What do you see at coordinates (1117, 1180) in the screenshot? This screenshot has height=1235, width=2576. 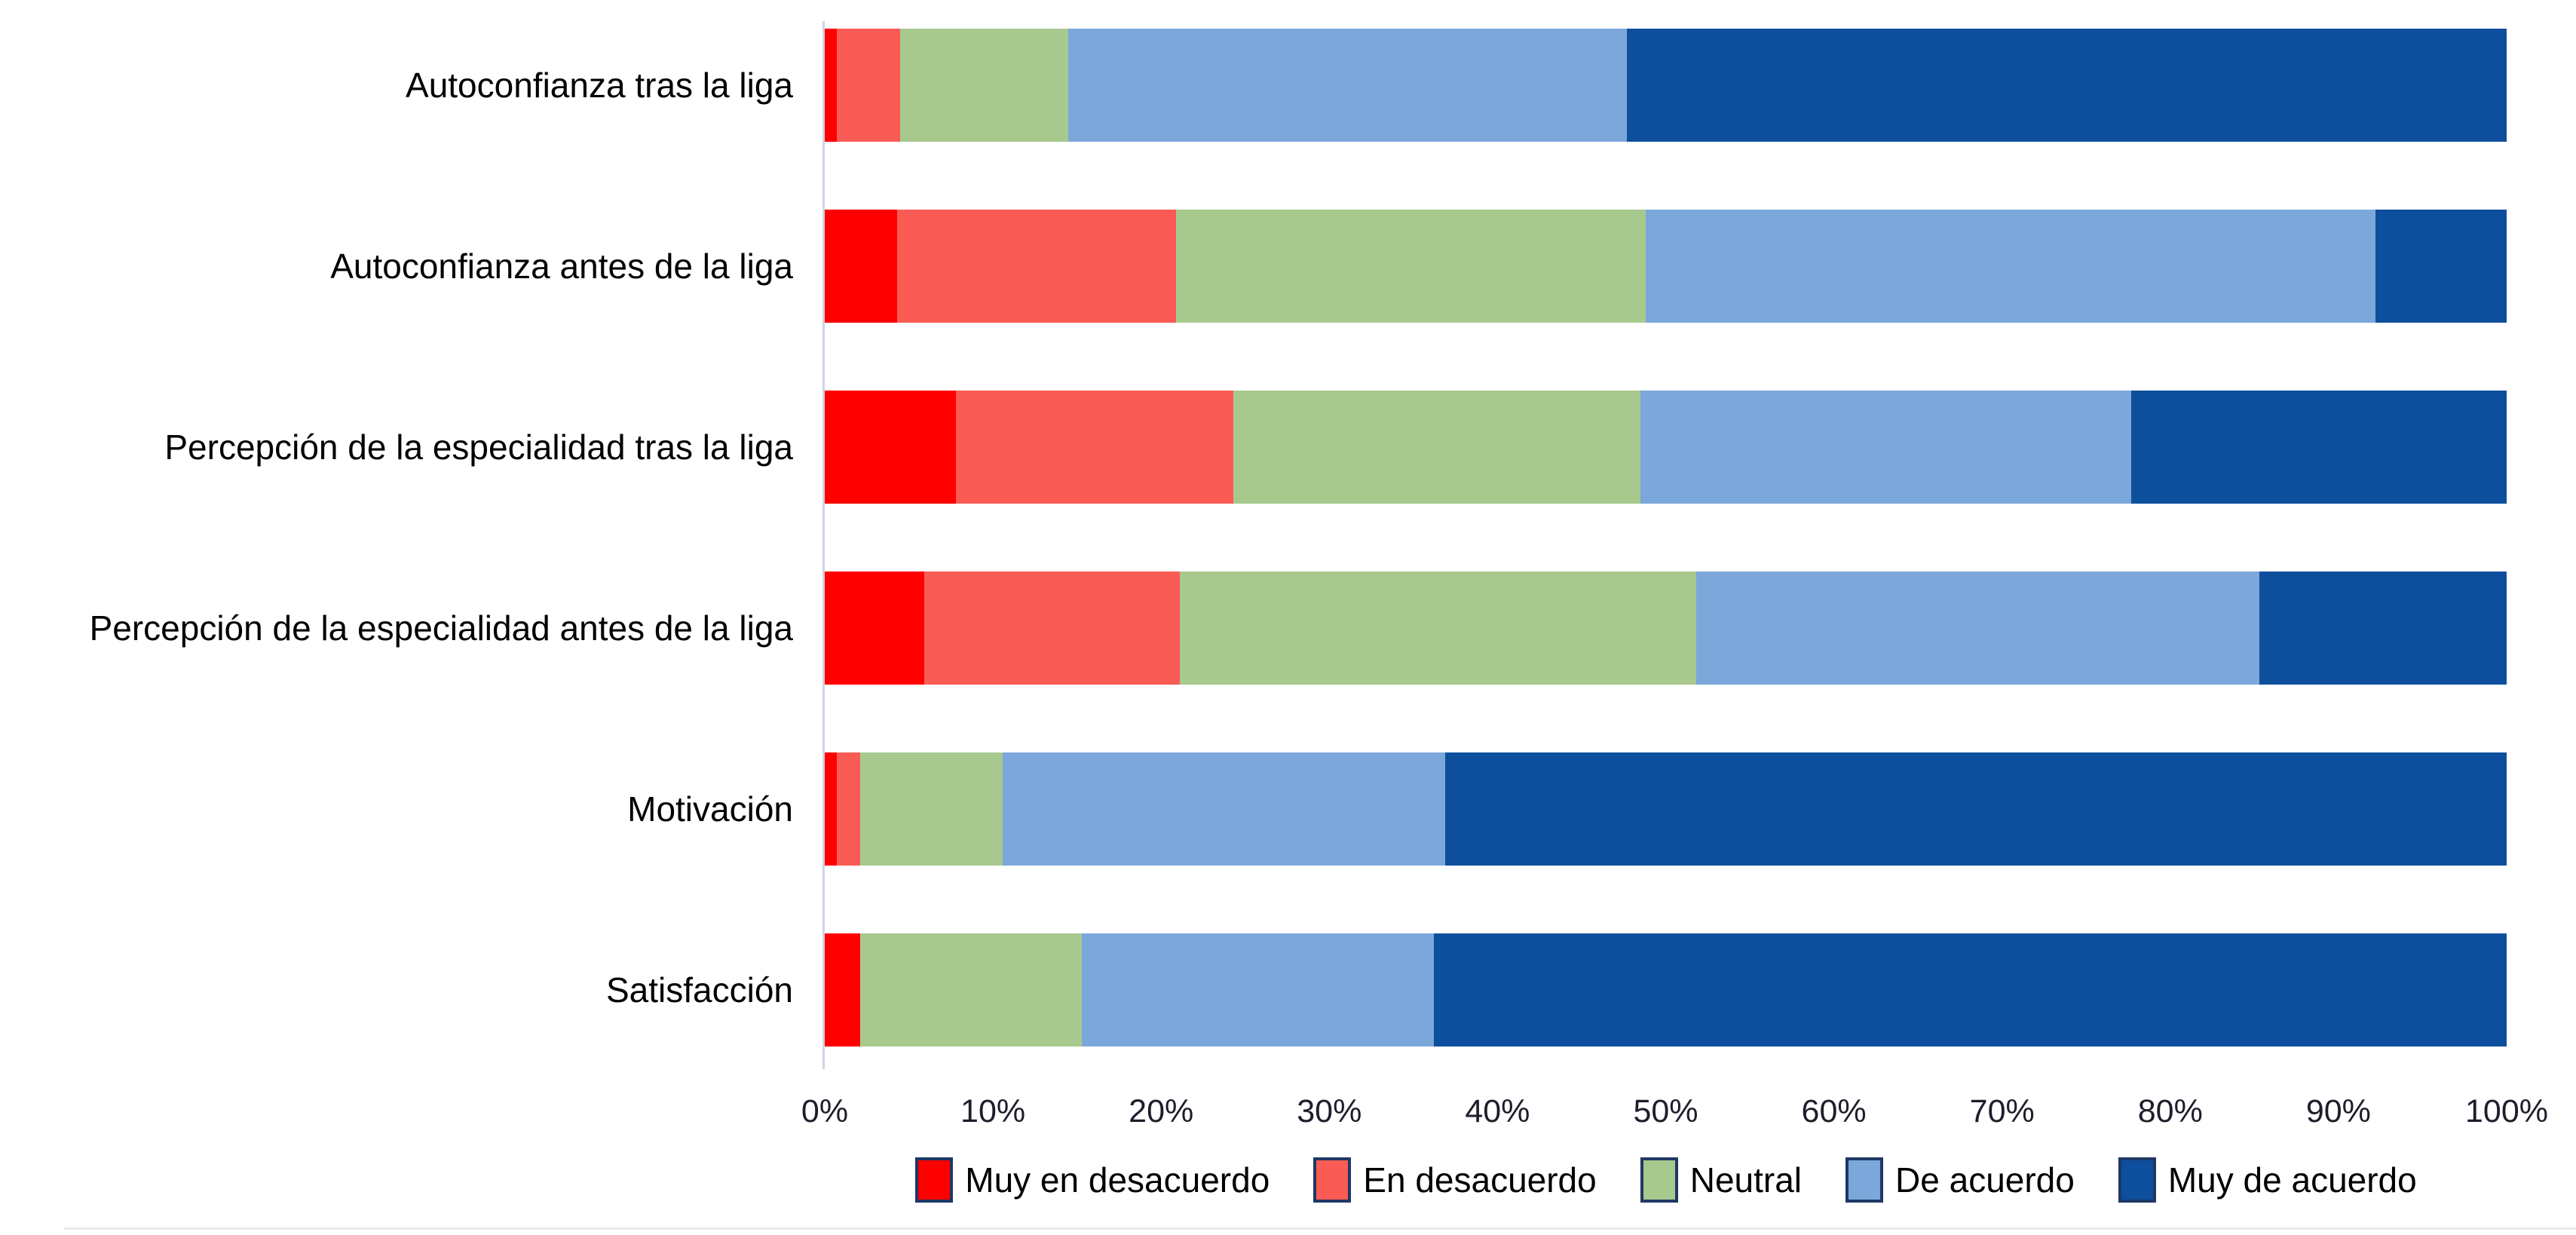 I see `legend-label: Muy en desacuerdo` at bounding box center [1117, 1180].